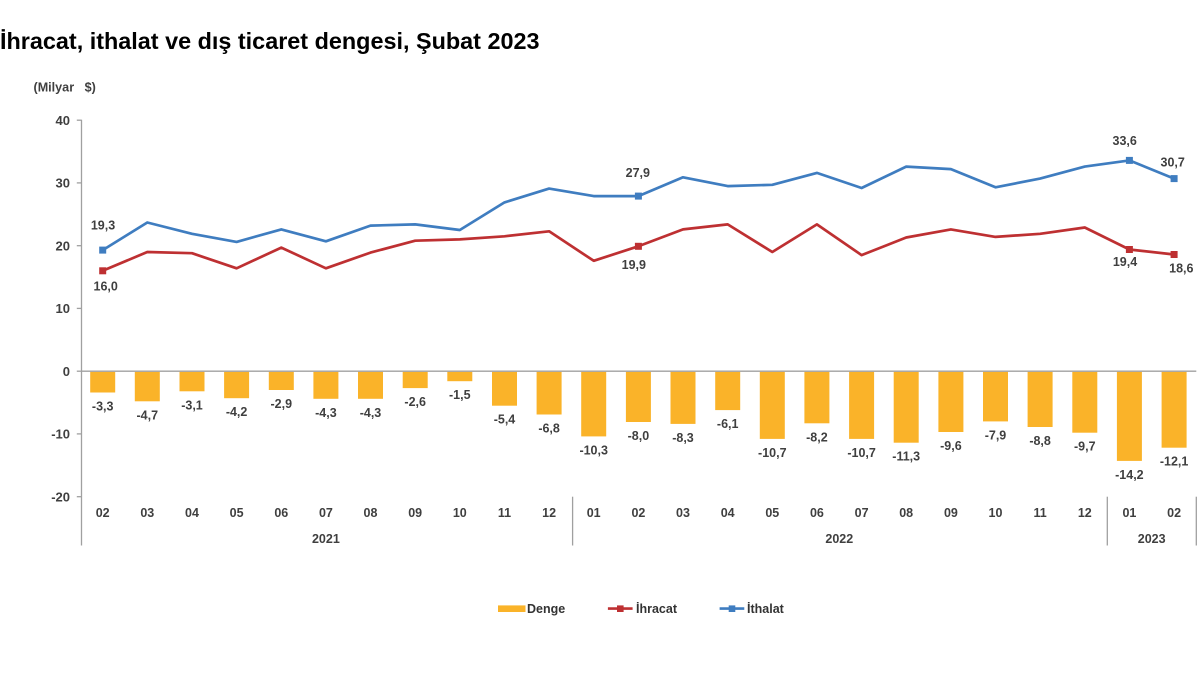 The height and width of the screenshot is (680, 1200). I want to click on svg-text: 19,4, so click(1125, 262).